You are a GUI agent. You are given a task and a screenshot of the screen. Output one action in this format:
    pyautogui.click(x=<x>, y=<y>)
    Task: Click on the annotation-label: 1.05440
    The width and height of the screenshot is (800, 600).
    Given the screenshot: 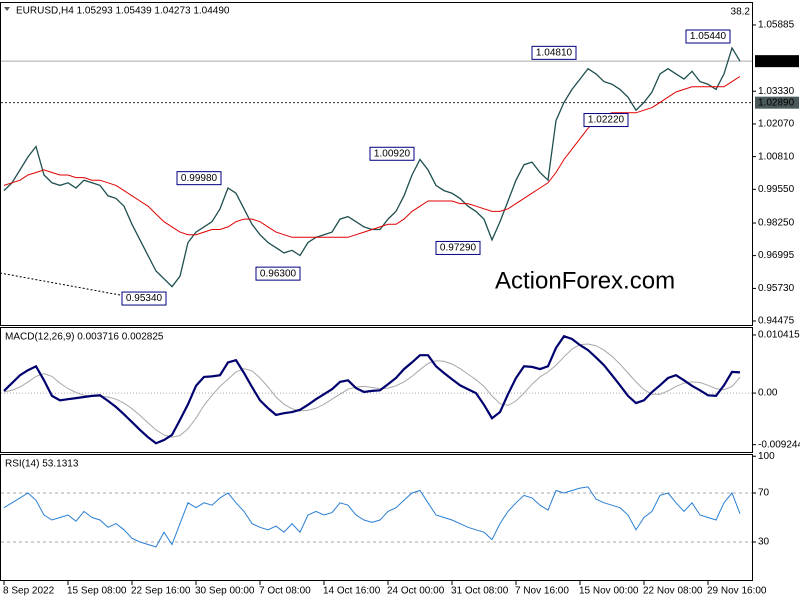 What is the action you would take?
    pyautogui.click(x=708, y=36)
    